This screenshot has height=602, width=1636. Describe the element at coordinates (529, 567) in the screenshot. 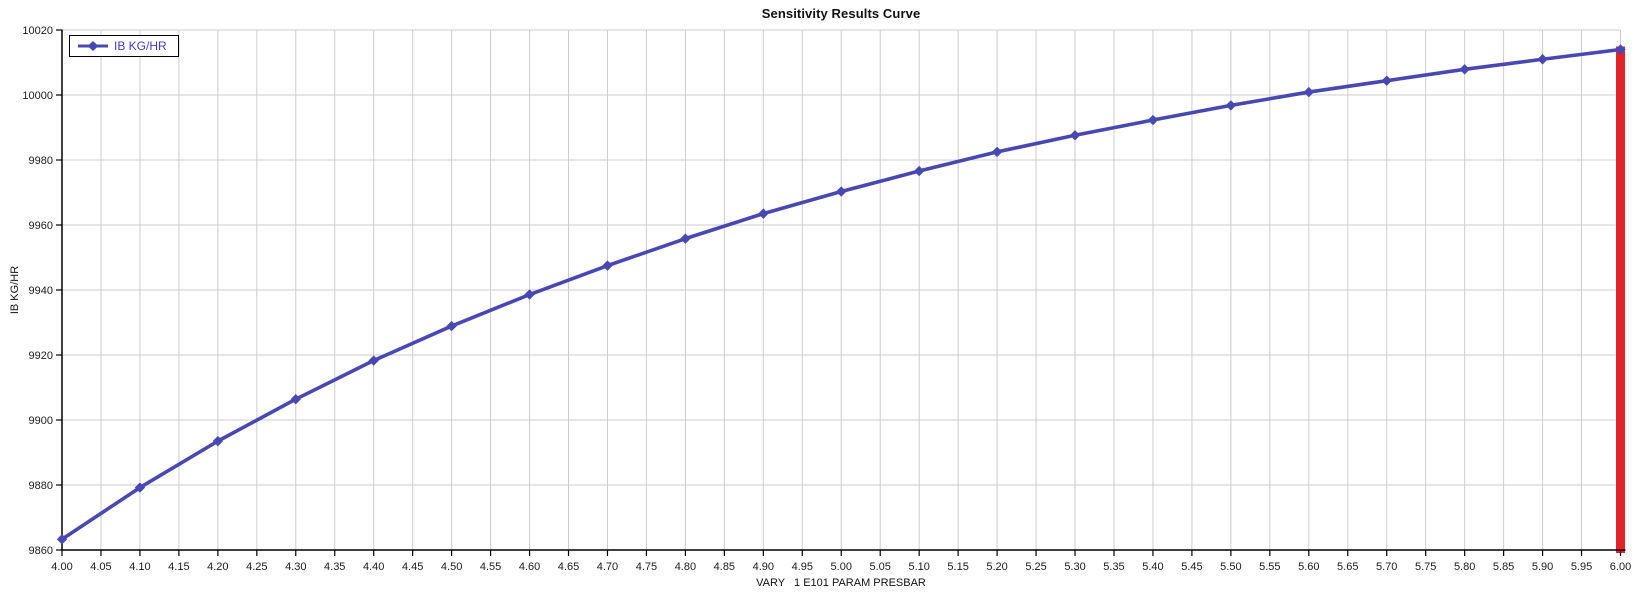

I see `x-tick-label: 4.60` at that location.